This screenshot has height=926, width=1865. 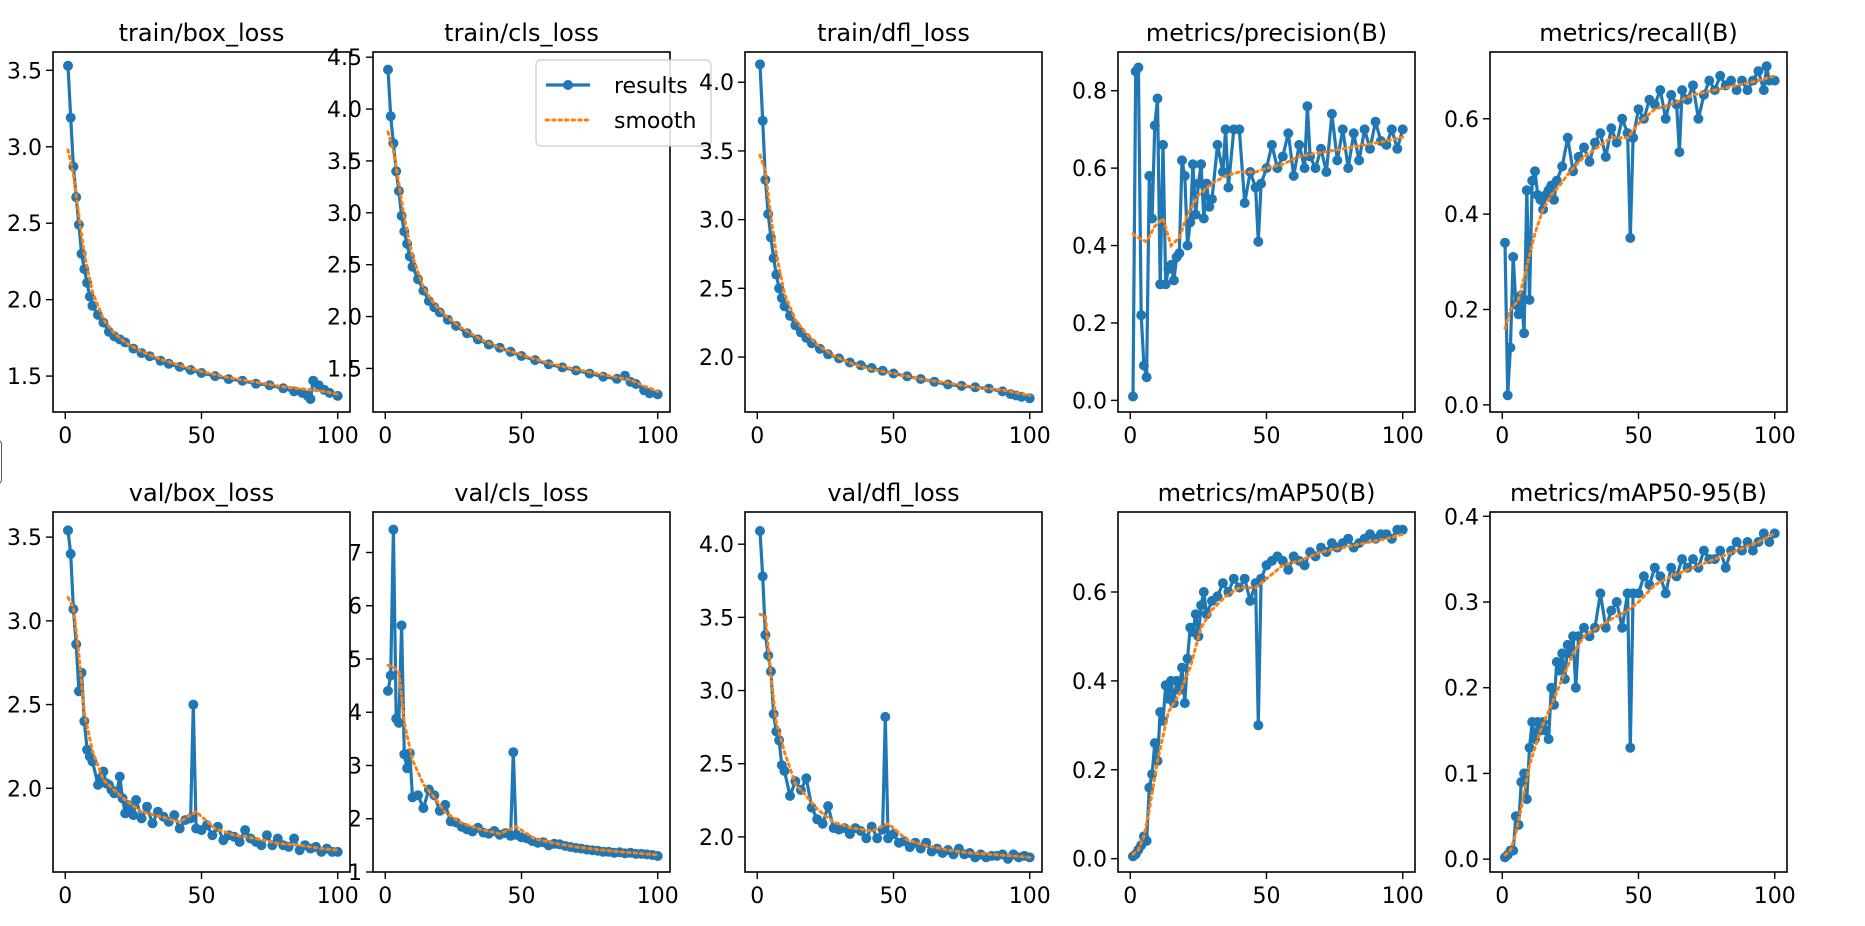 I want to click on chart-title: val/box_loss, so click(x=201, y=493).